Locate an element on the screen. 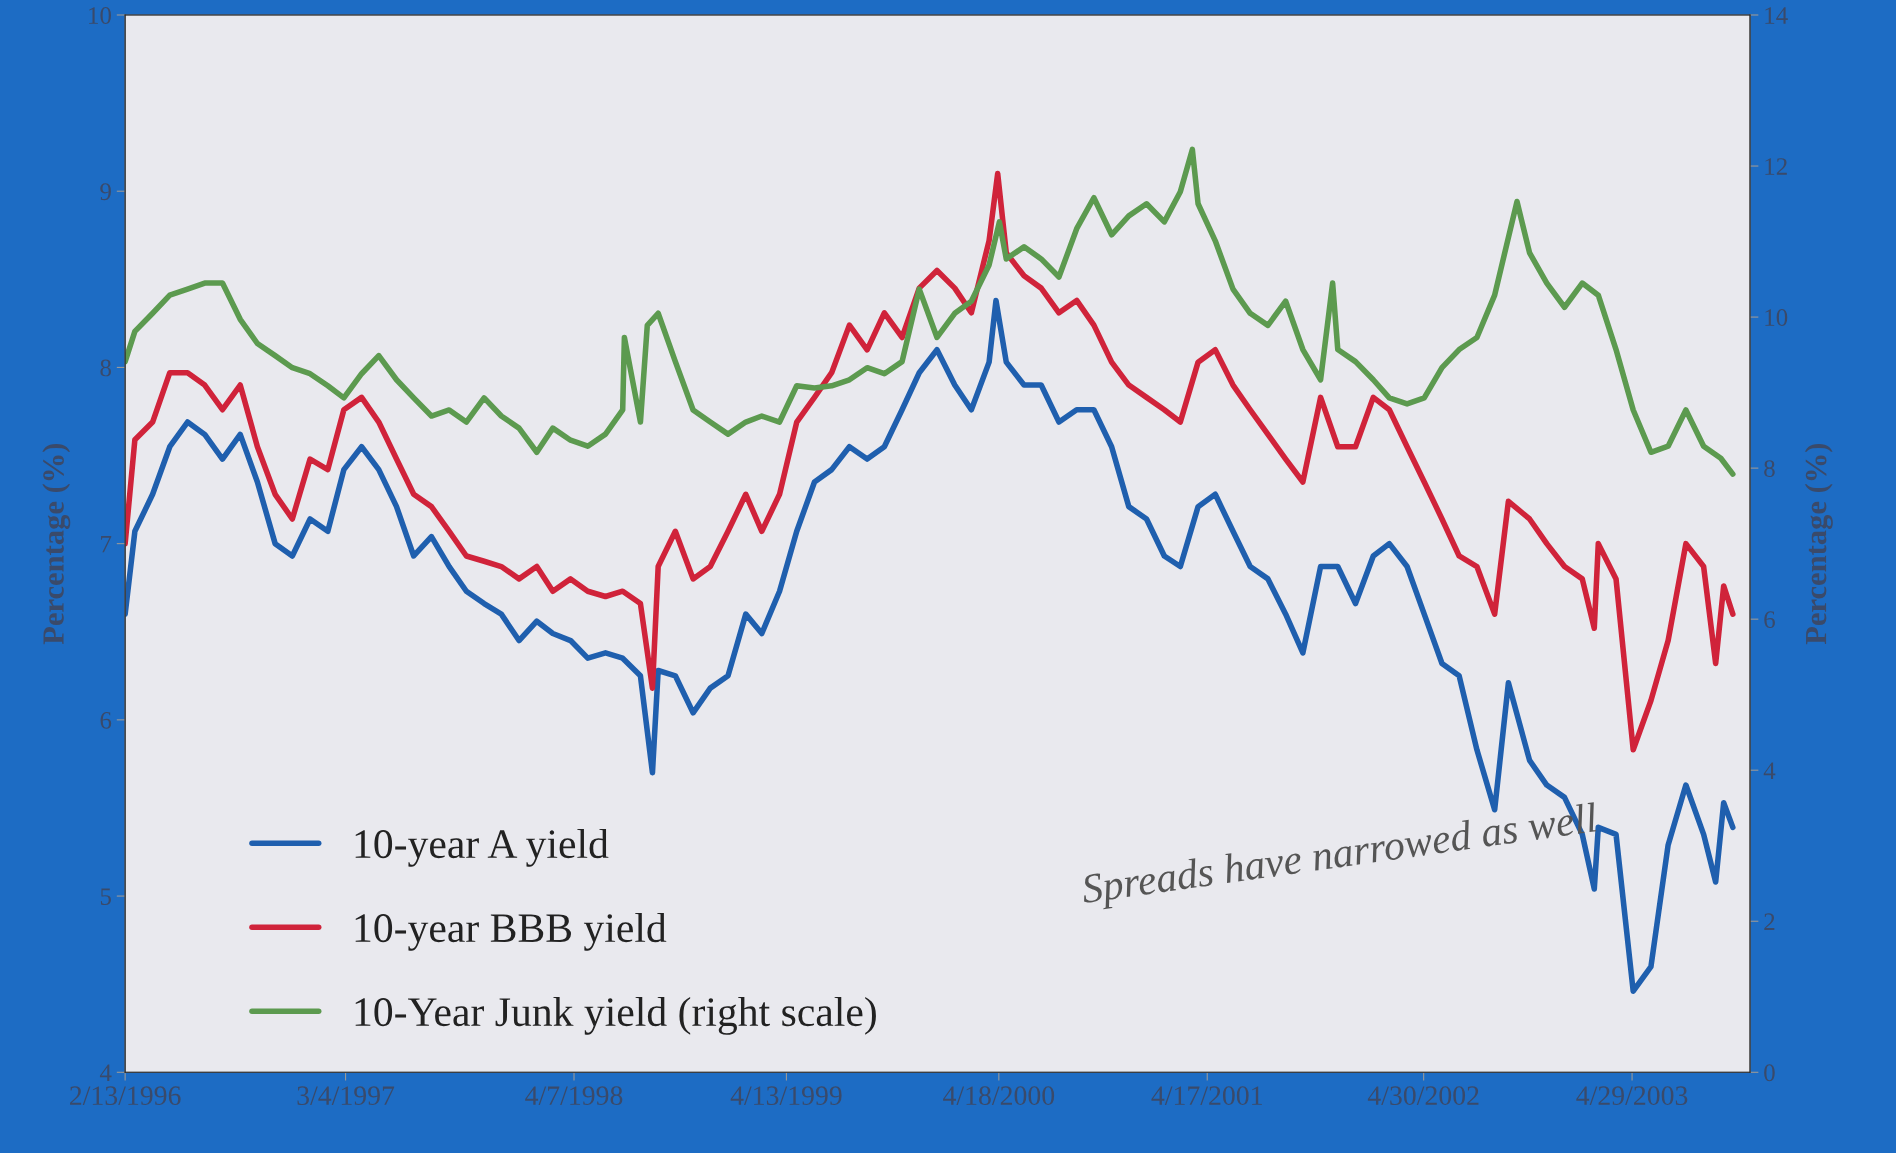 This screenshot has height=1153, width=1896. y2-tick-label: 8 is located at coordinates (1769, 469).